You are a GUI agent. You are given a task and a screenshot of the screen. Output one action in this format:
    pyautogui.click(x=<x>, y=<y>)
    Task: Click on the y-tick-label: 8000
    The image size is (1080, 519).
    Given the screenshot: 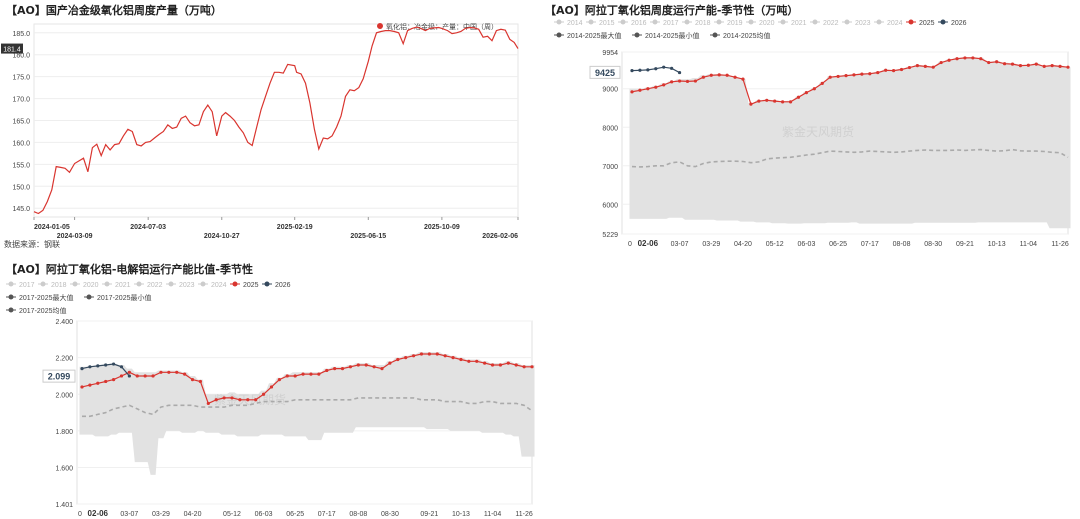 What is the action you would take?
    pyautogui.click(x=610, y=128)
    